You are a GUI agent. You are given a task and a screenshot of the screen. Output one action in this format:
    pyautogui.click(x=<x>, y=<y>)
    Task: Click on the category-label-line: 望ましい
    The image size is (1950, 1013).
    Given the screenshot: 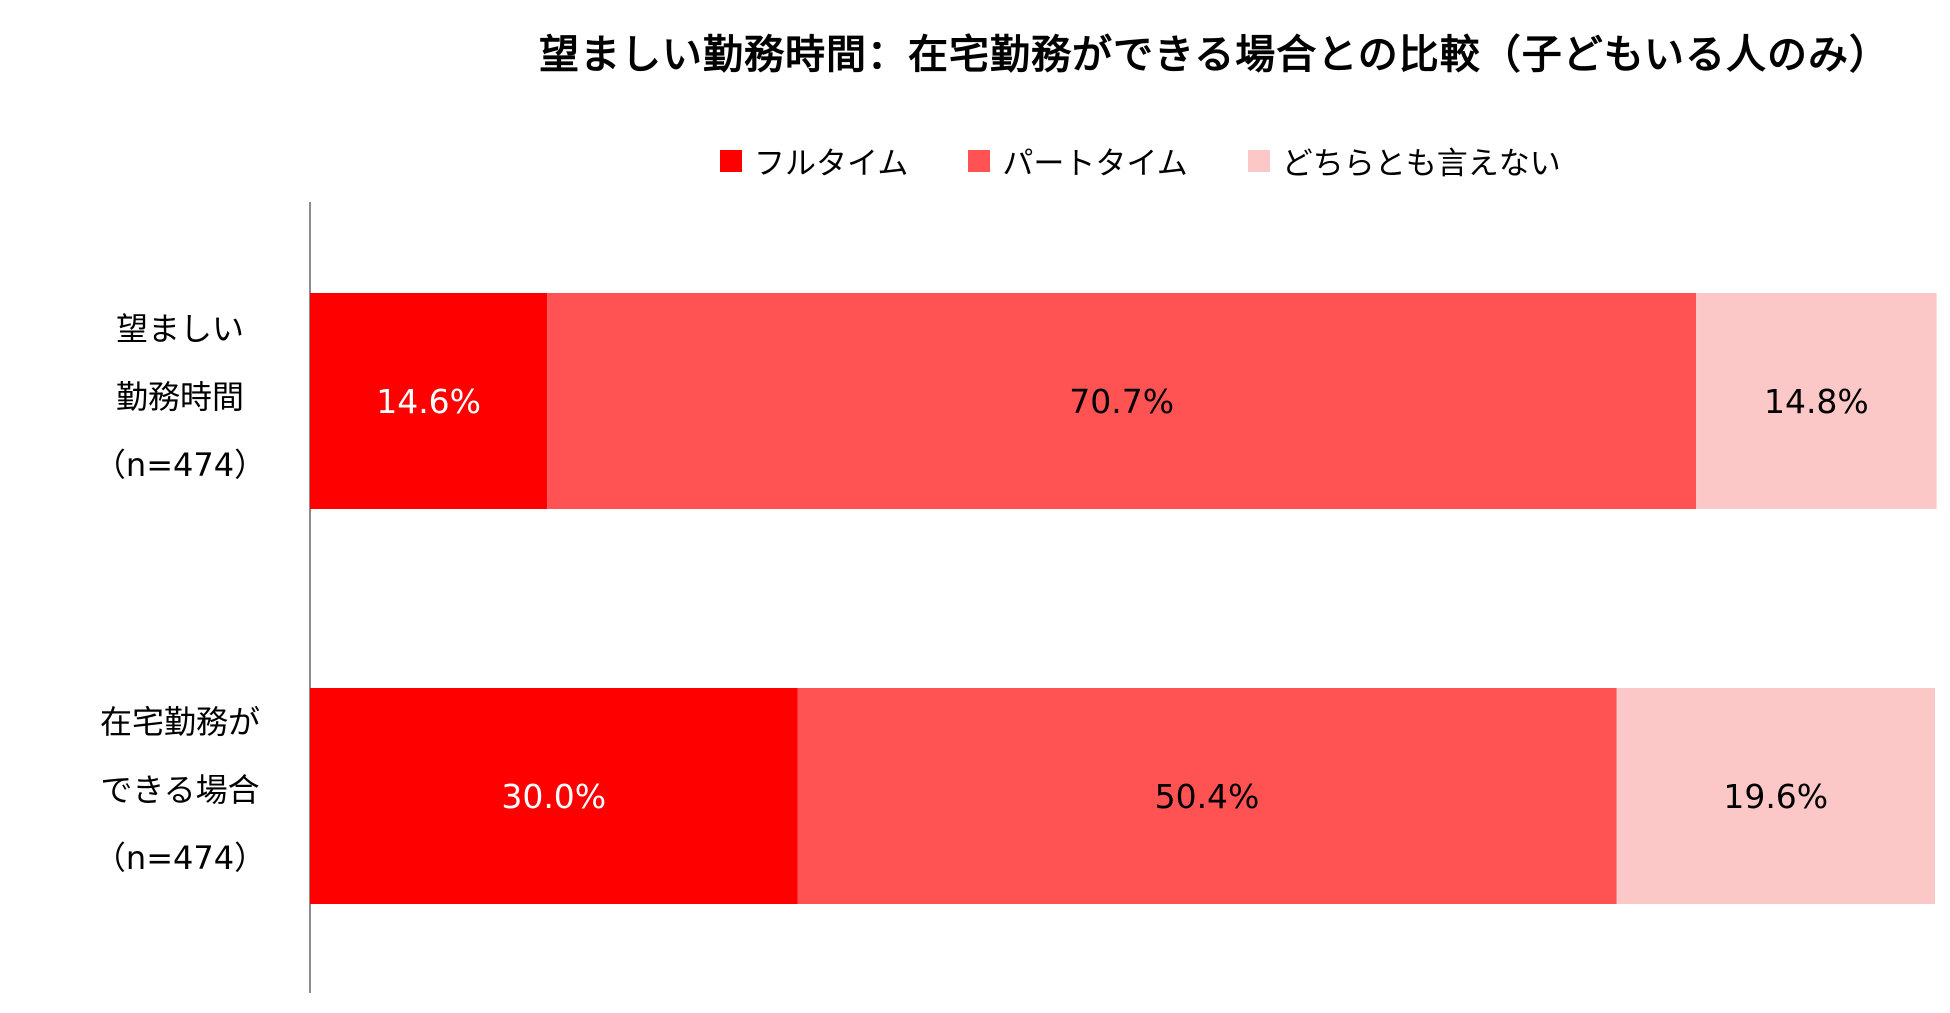 What is the action you would take?
    pyautogui.click(x=179, y=329)
    